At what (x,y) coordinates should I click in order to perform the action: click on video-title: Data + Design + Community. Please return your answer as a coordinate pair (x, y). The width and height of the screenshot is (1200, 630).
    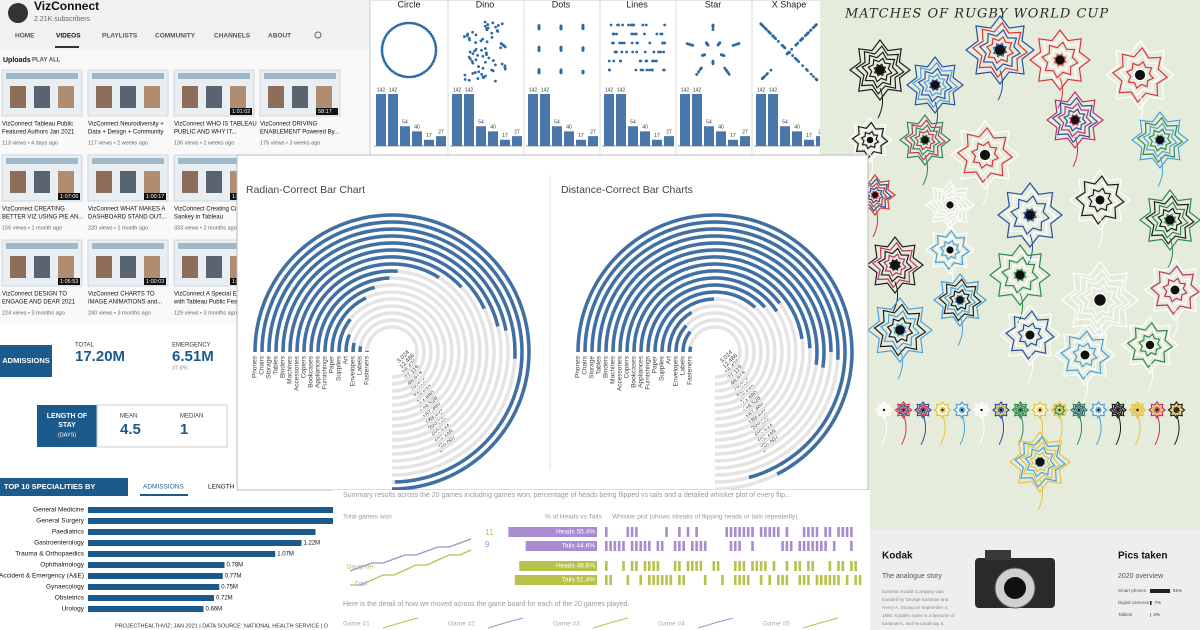
    Looking at the image, I should click on (125, 133).